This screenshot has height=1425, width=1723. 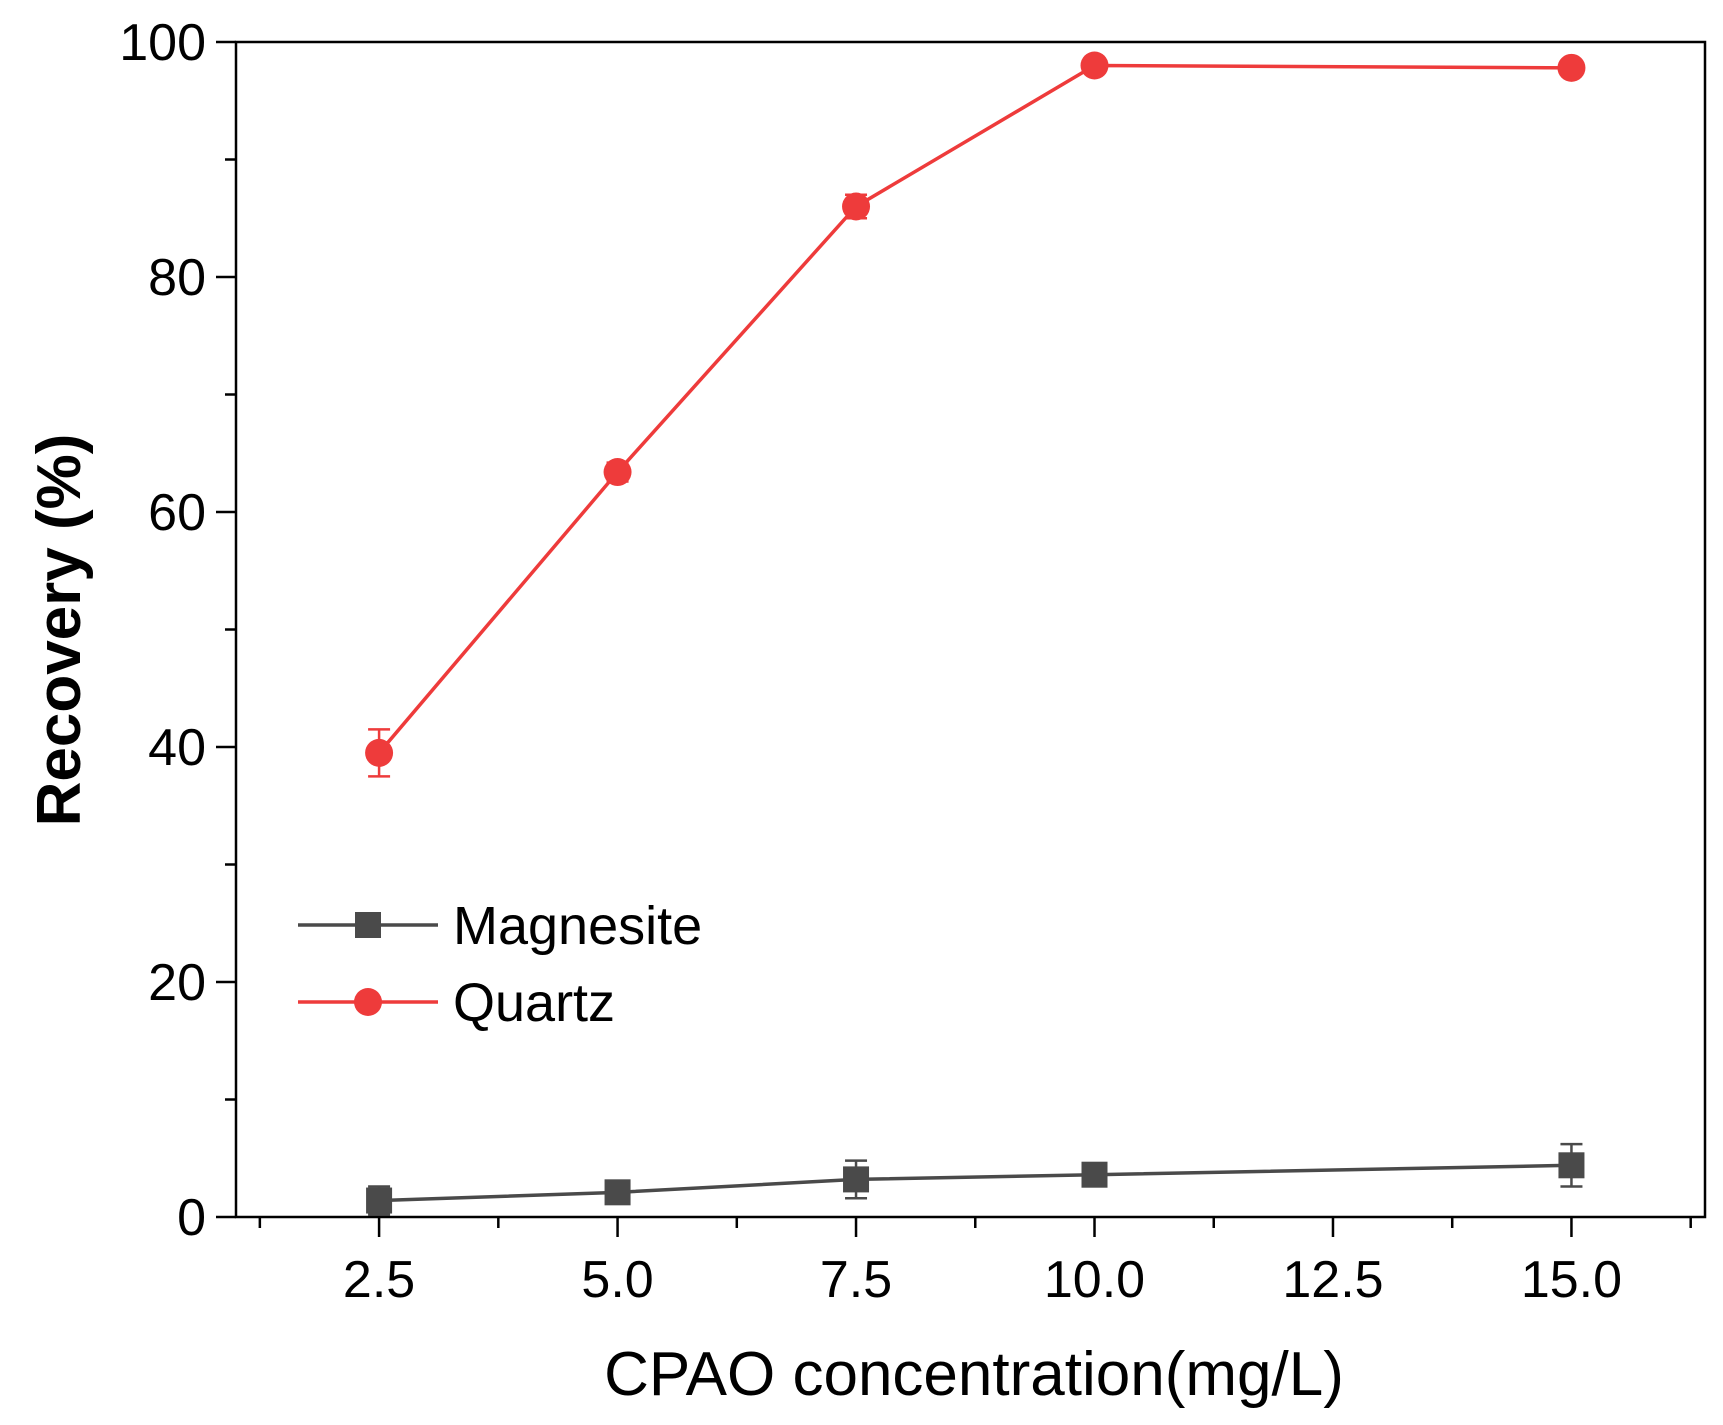 What do you see at coordinates (617, 1280) in the screenshot?
I see `x-tick-label: 5.0` at bounding box center [617, 1280].